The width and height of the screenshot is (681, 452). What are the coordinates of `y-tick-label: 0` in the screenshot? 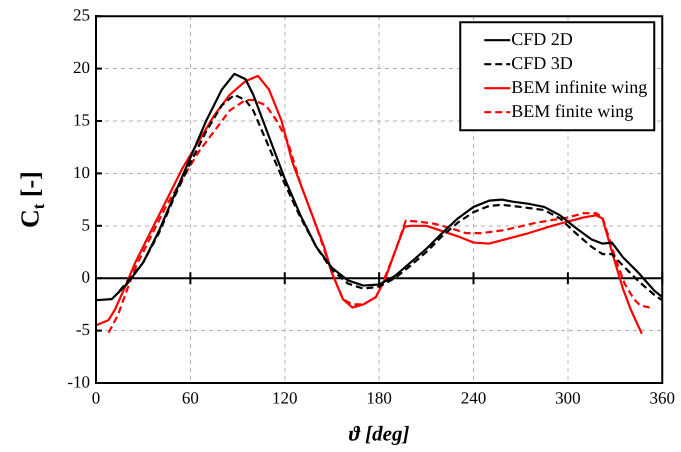 It's located at (86, 277).